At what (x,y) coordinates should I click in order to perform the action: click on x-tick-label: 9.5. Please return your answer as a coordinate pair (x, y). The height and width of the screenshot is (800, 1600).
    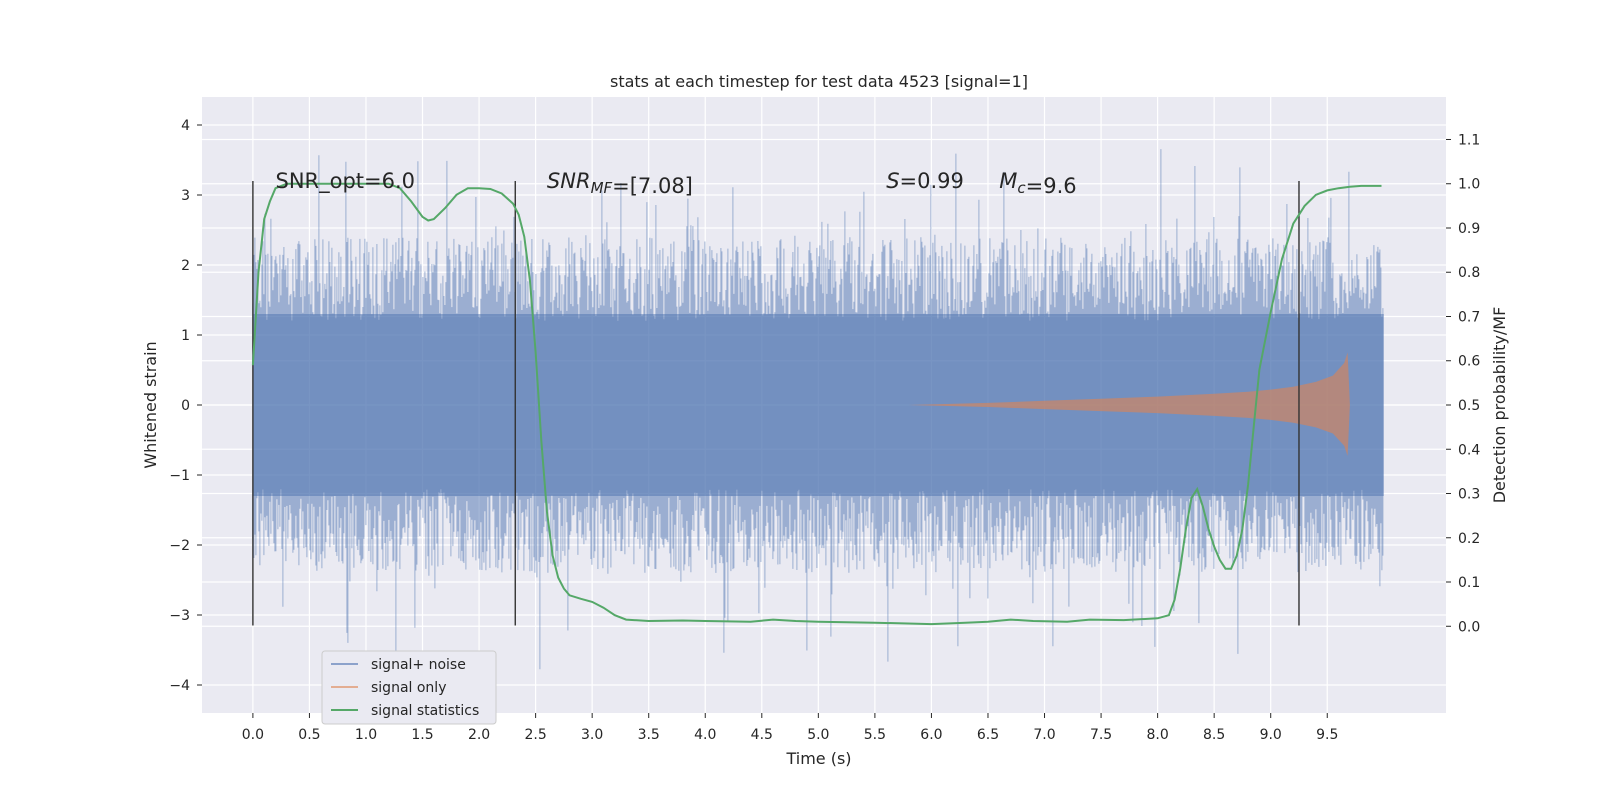
    Looking at the image, I should click on (1327, 735).